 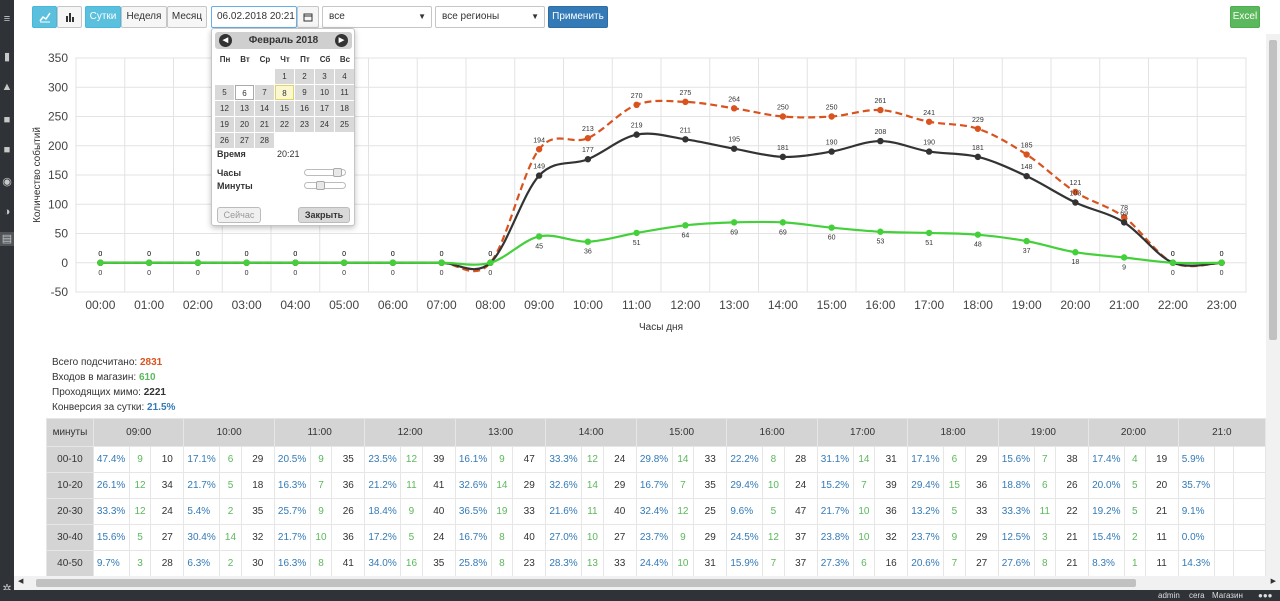 What do you see at coordinates (244, 140) in the screenshot?
I see `calendar-day: 27` at bounding box center [244, 140].